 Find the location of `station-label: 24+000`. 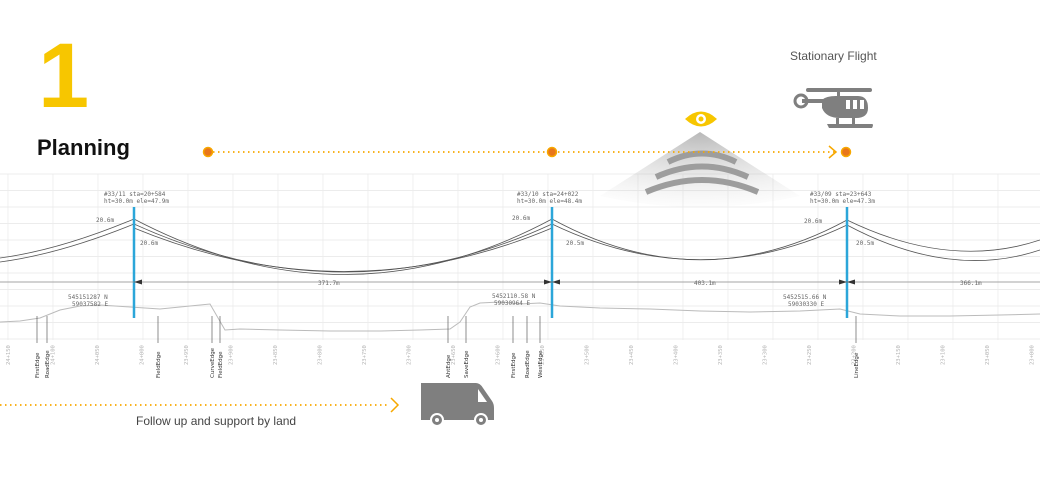

station-label: 24+000 is located at coordinates (143, 355).